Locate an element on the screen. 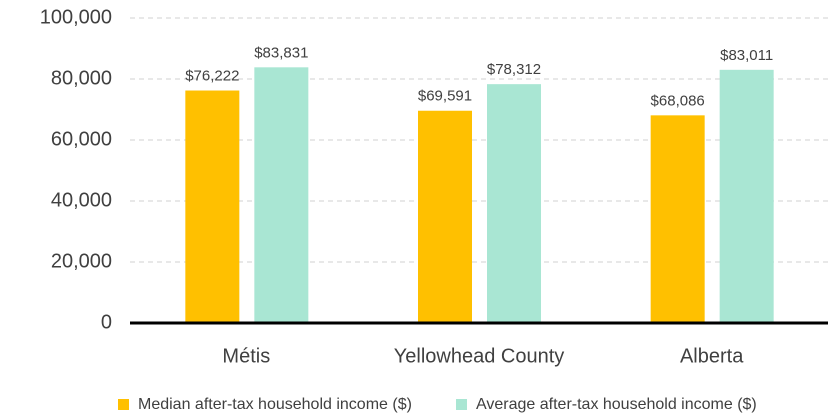 The height and width of the screenshot is (419, 831). value-label: $68,086 is located at coordinates (678, 100).